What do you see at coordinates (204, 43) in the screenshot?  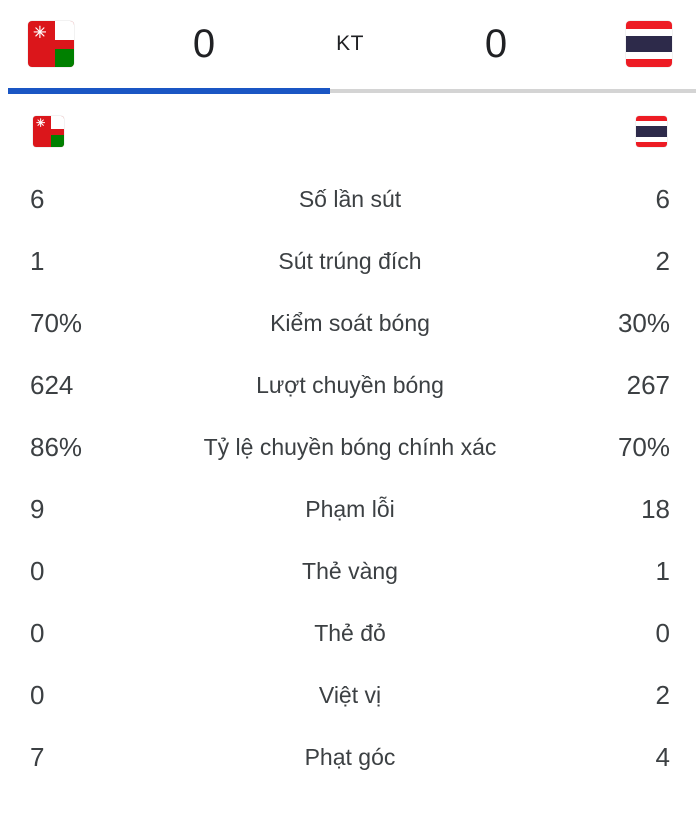 I see `home-score: 0` at bounding box center [204, 43].